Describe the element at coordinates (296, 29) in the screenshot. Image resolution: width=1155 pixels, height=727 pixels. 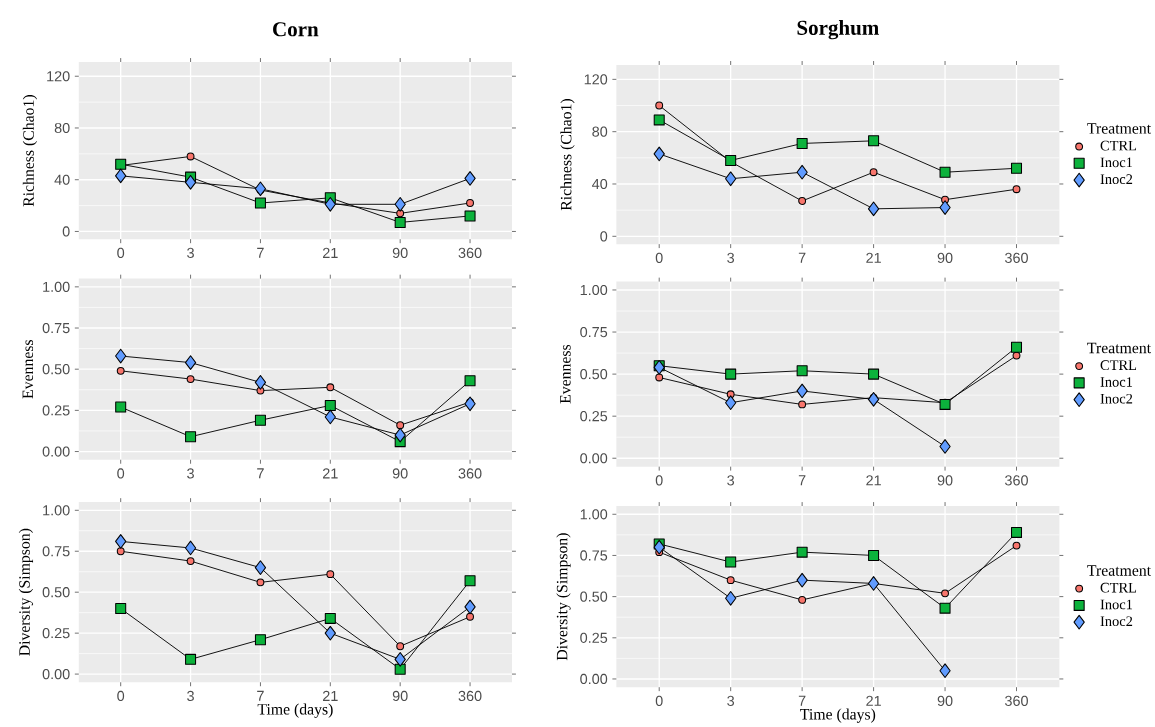
I see `chart-title: Corn` at that location.